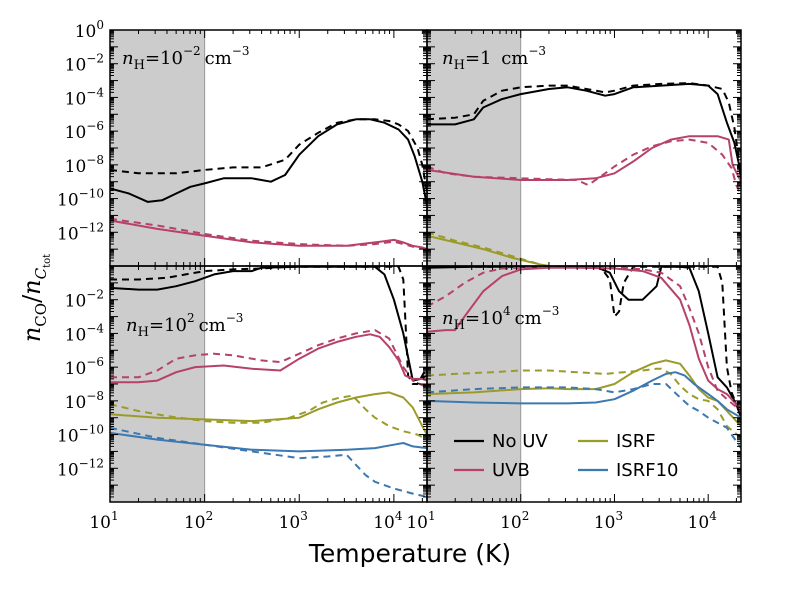 The width and height of the screenshot is (789, 592). Describe the element at coordinates (494, 58) in the screenshot. I see `density-annotation: nH=1 cm−3` at that location.